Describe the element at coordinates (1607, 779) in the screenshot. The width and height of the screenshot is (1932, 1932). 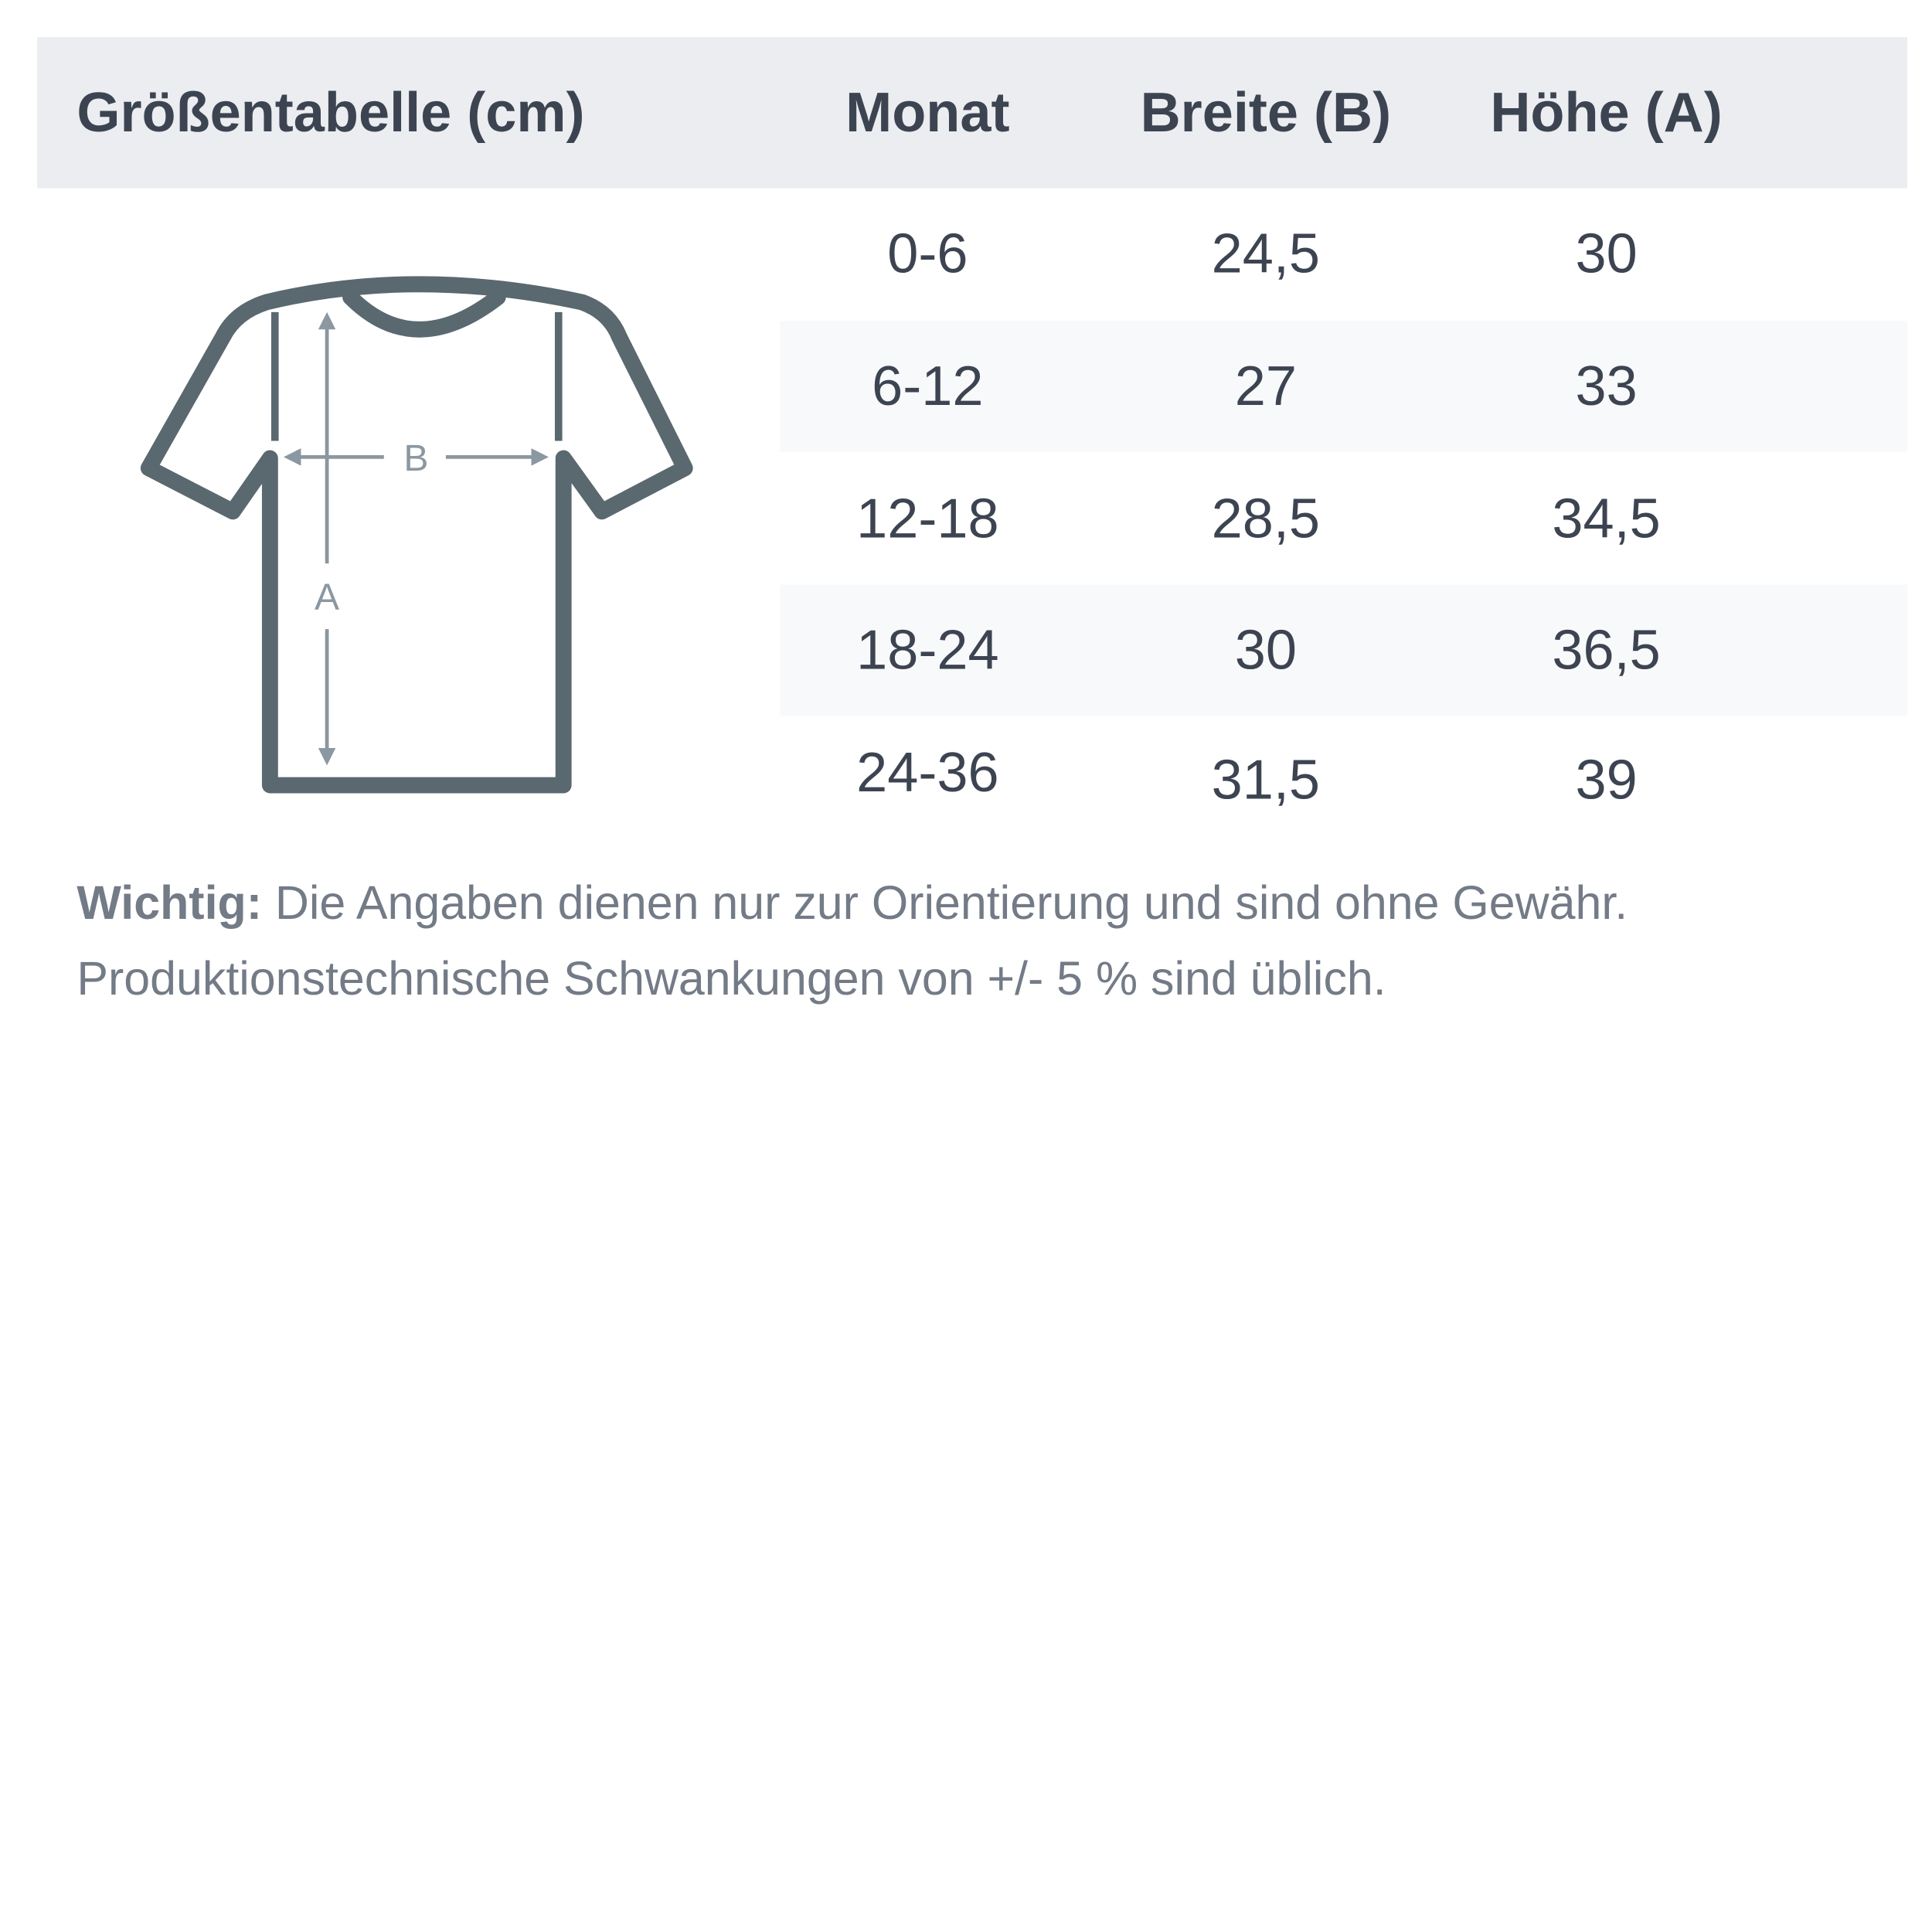
I see `cell-height: 39` at that location.